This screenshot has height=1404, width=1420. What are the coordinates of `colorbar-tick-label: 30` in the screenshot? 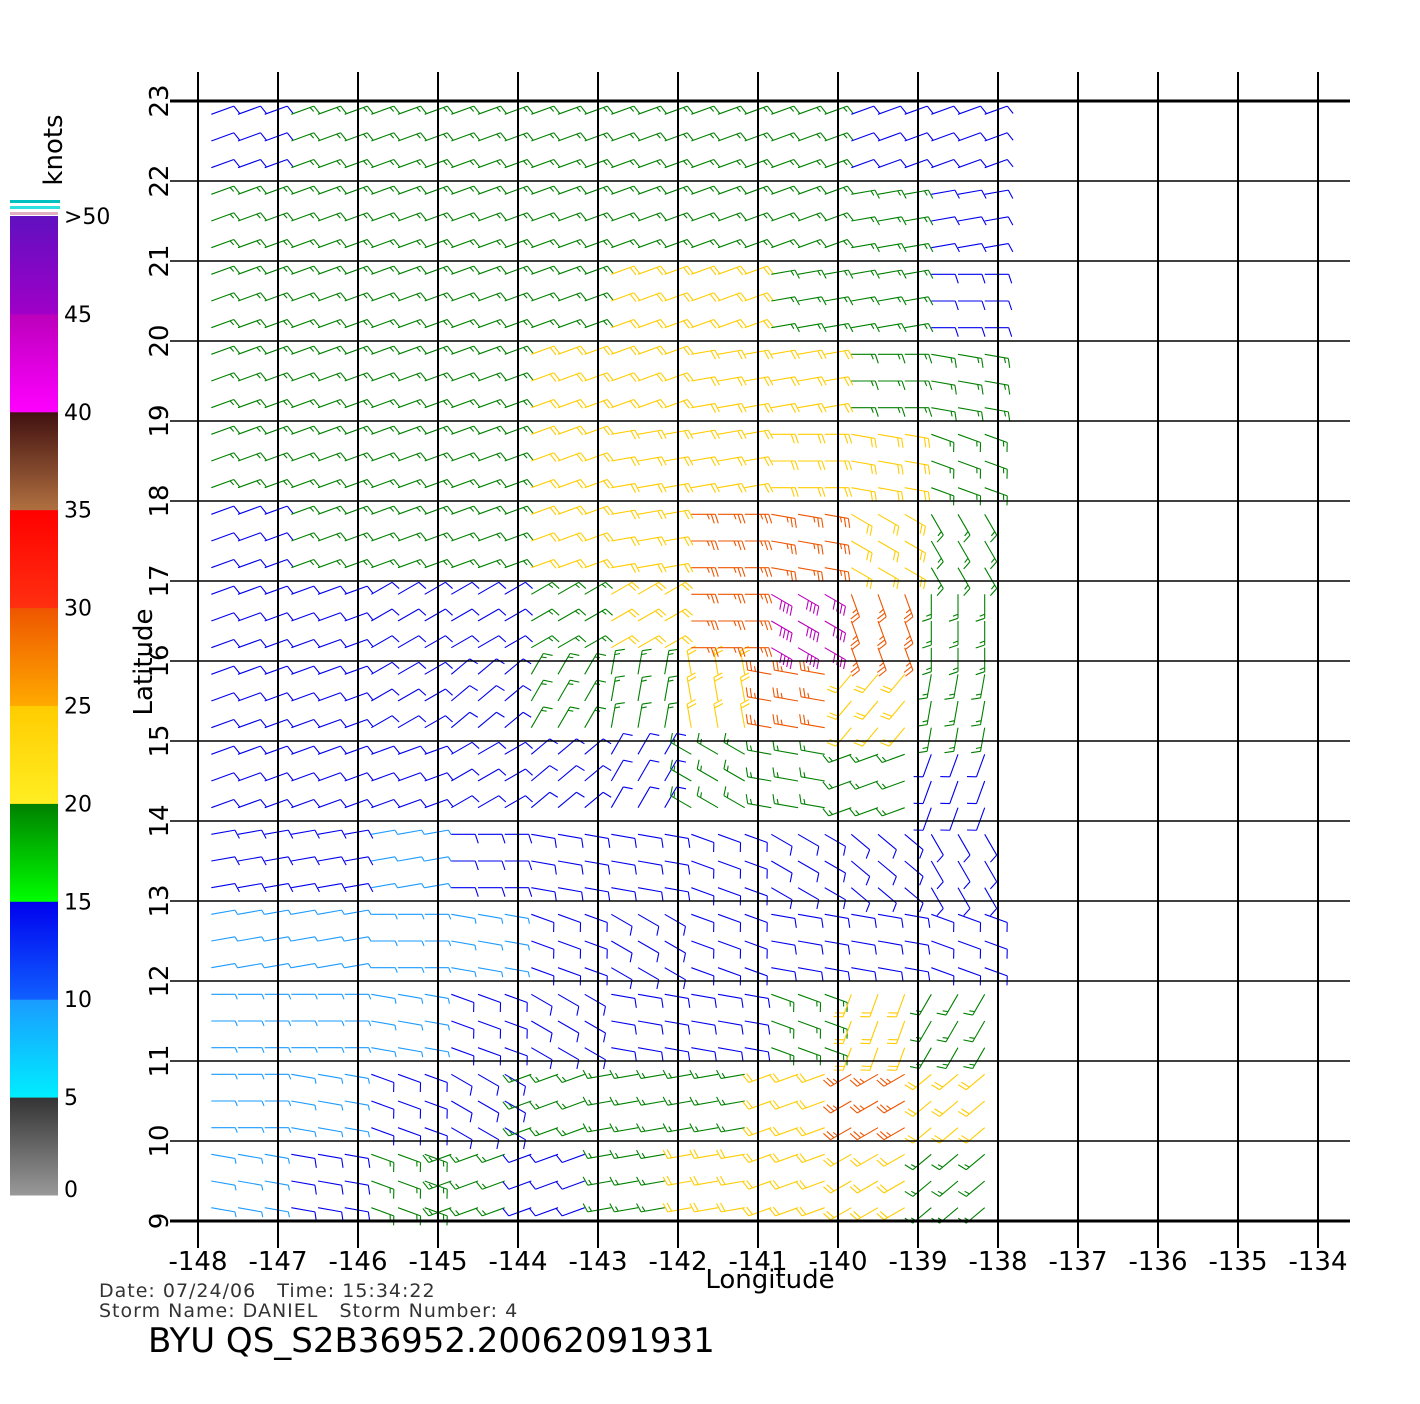 It's located at (78, 609).